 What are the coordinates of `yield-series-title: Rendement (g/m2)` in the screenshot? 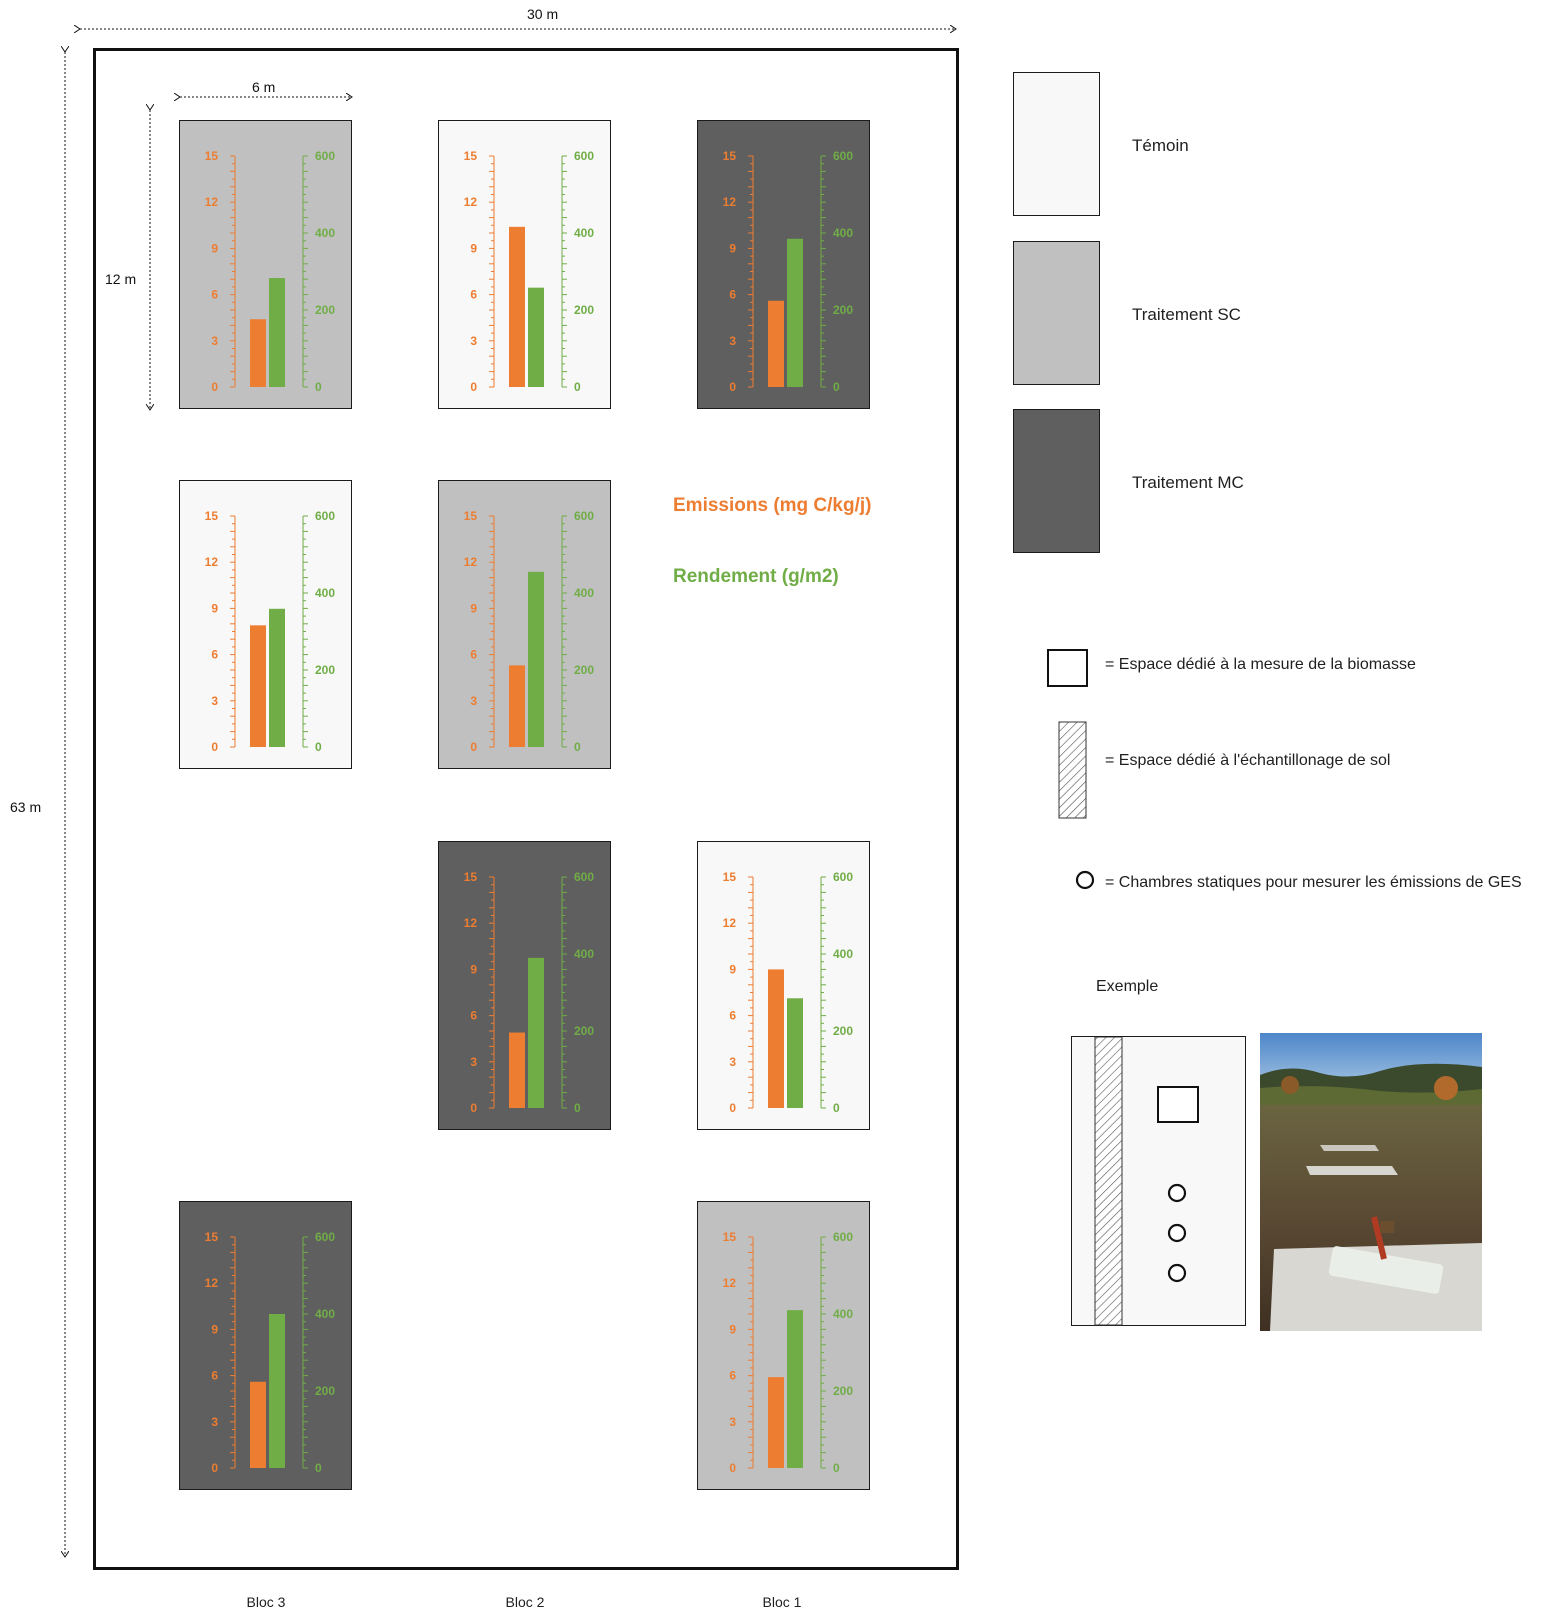 It's located at (756, 576).